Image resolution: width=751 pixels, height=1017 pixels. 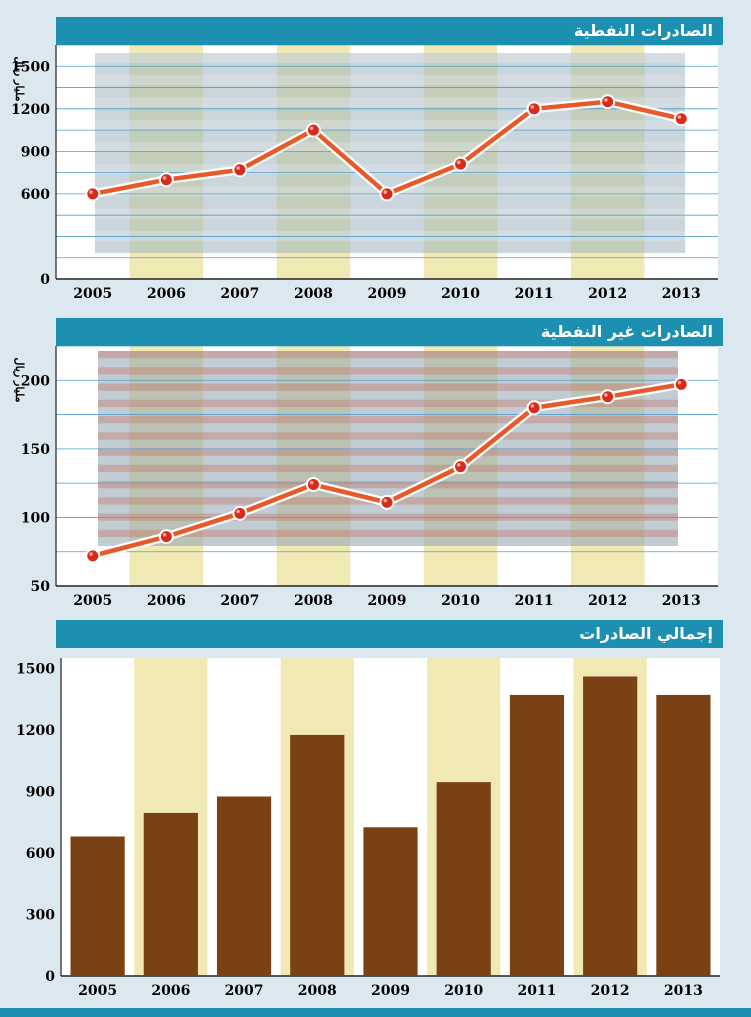 What do you see at coordinates (389, 634) in the screenshot?
I see `total-exports-title: إجمالي الصادرات` at bounding box center [389, 634].